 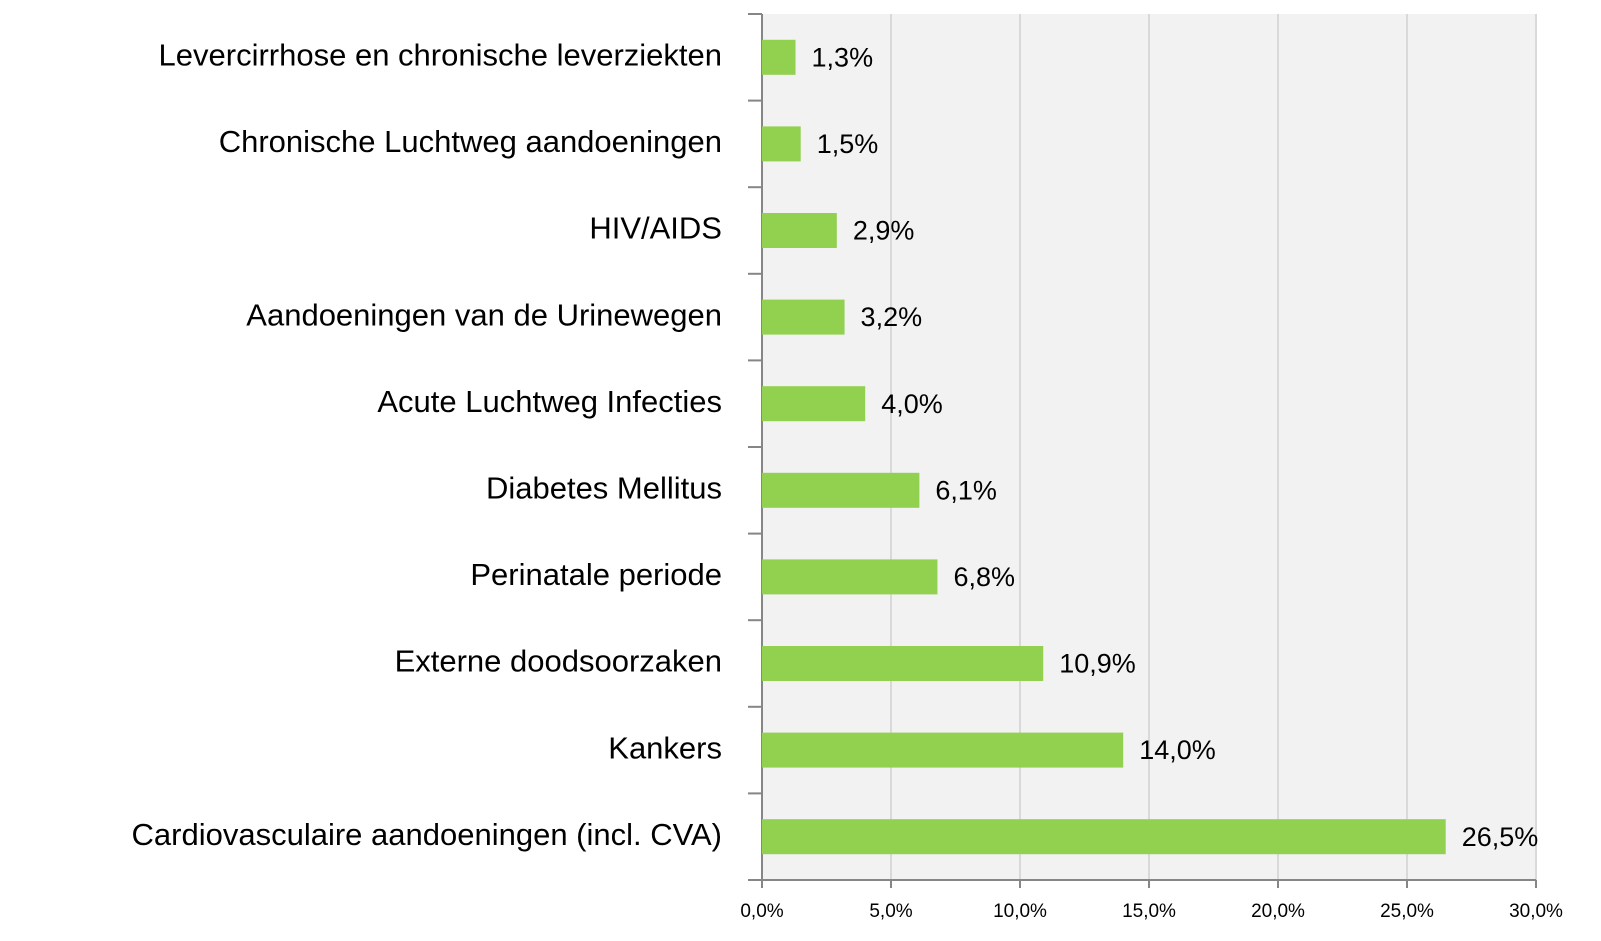 What do you see at coordinates (665, 747) in the screenshot?
I see `y-tick-label: Kankers` at bounding box center [665, 747].